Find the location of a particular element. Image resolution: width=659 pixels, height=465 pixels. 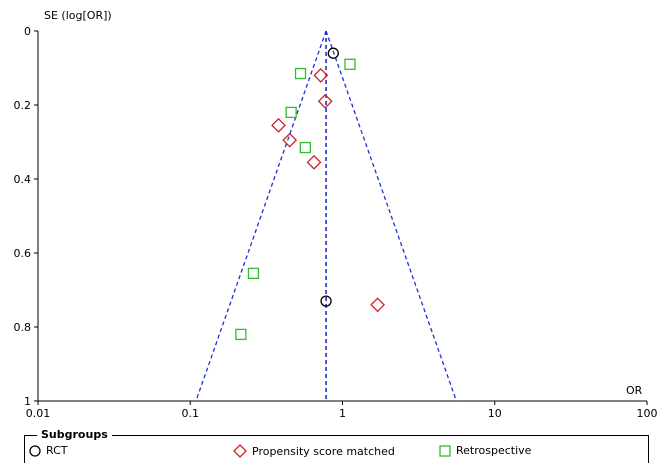

x-tick-label: 1 is located at coordinates (342, 413).